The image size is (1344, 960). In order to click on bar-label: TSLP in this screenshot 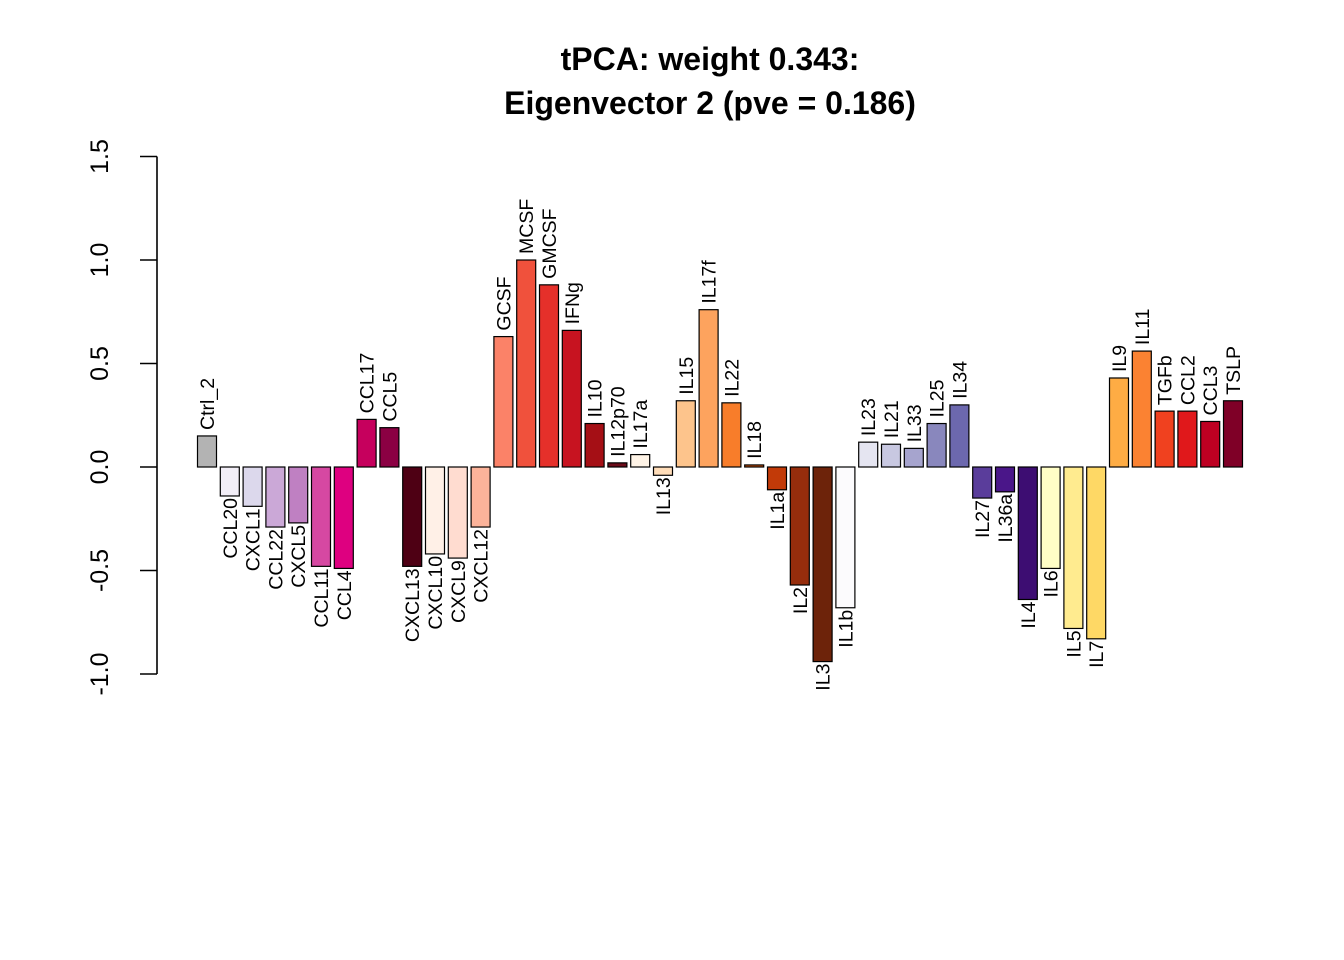, I will do `click(1234, 370)`.